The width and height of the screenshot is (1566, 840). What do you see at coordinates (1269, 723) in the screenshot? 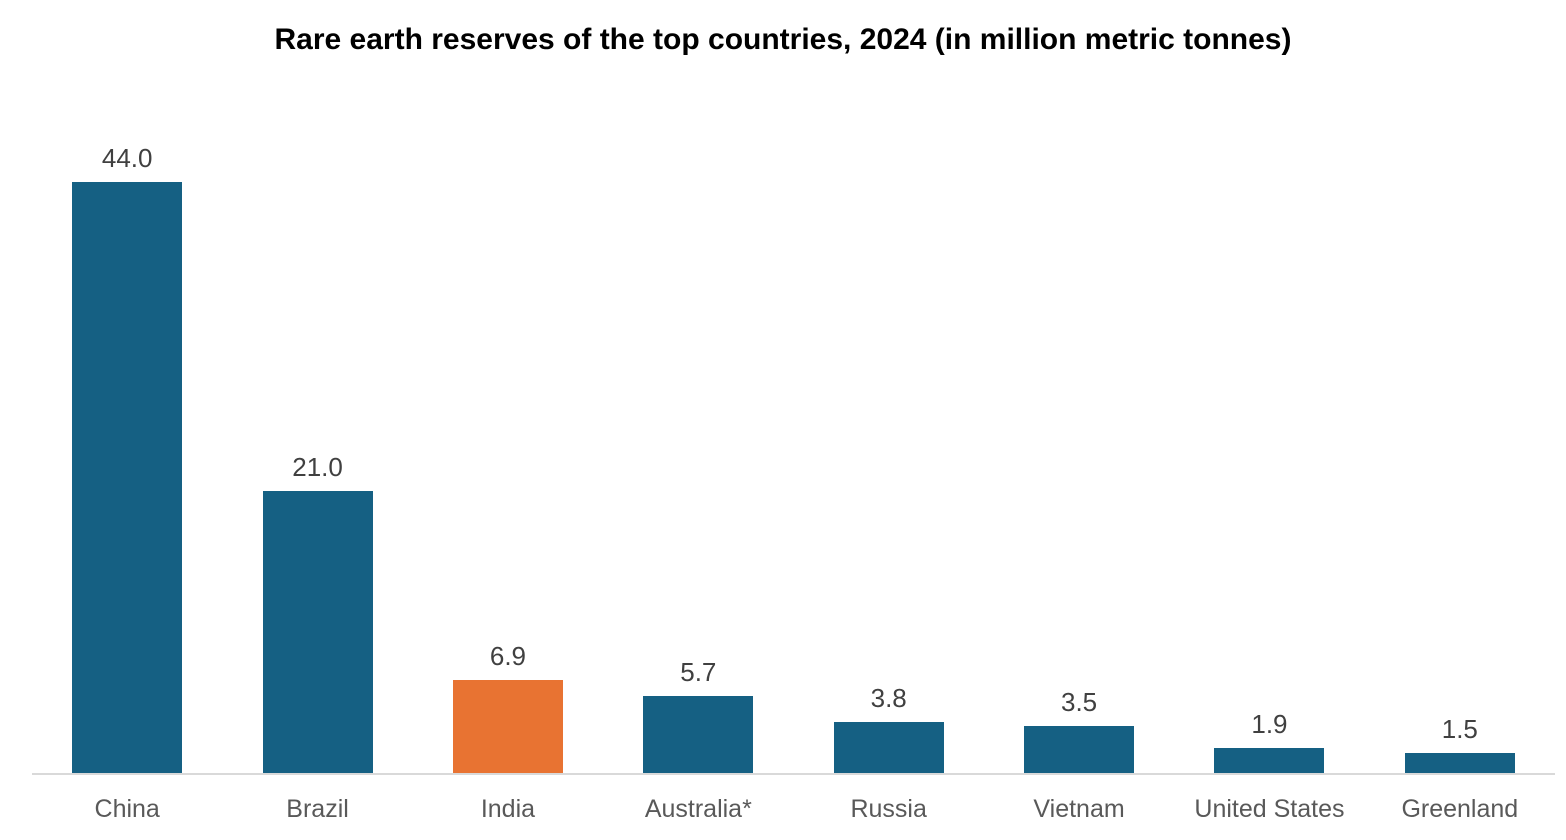
I see `bar-value-label: 1.9` at bounding box center [1269, 723].